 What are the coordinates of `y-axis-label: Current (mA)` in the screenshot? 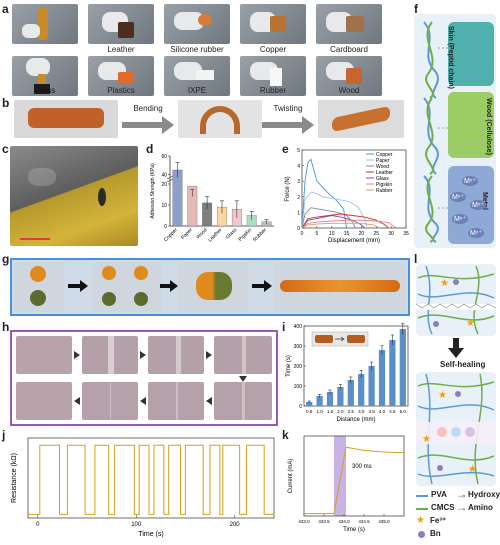 It's located at (291, 476).